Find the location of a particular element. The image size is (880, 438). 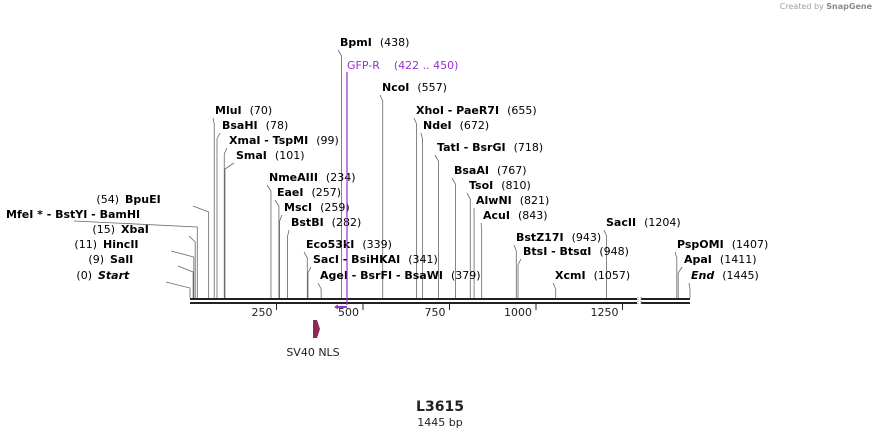

site-bsahi: BsaHI (78) is located at coordinates (252, 208).